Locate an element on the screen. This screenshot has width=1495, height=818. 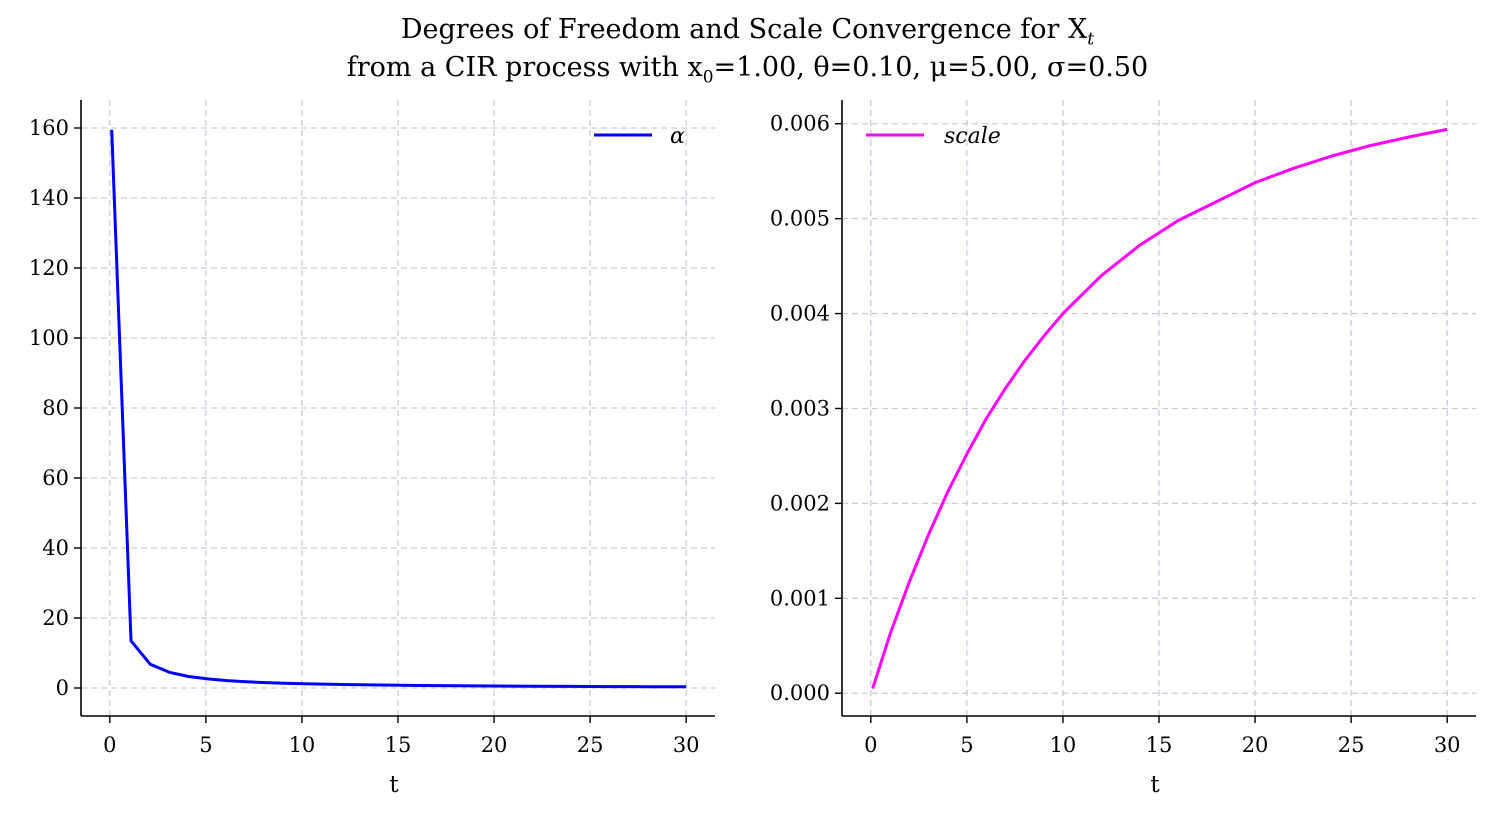
y-tick-label: 120 is located at coordinates (49, 268).